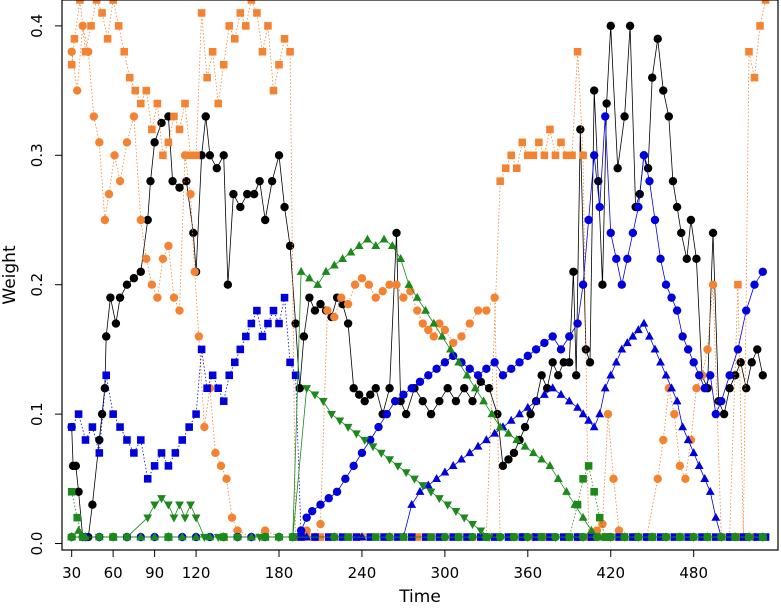  I want to click on x-tick-label-30: 30, so click(71, 573).